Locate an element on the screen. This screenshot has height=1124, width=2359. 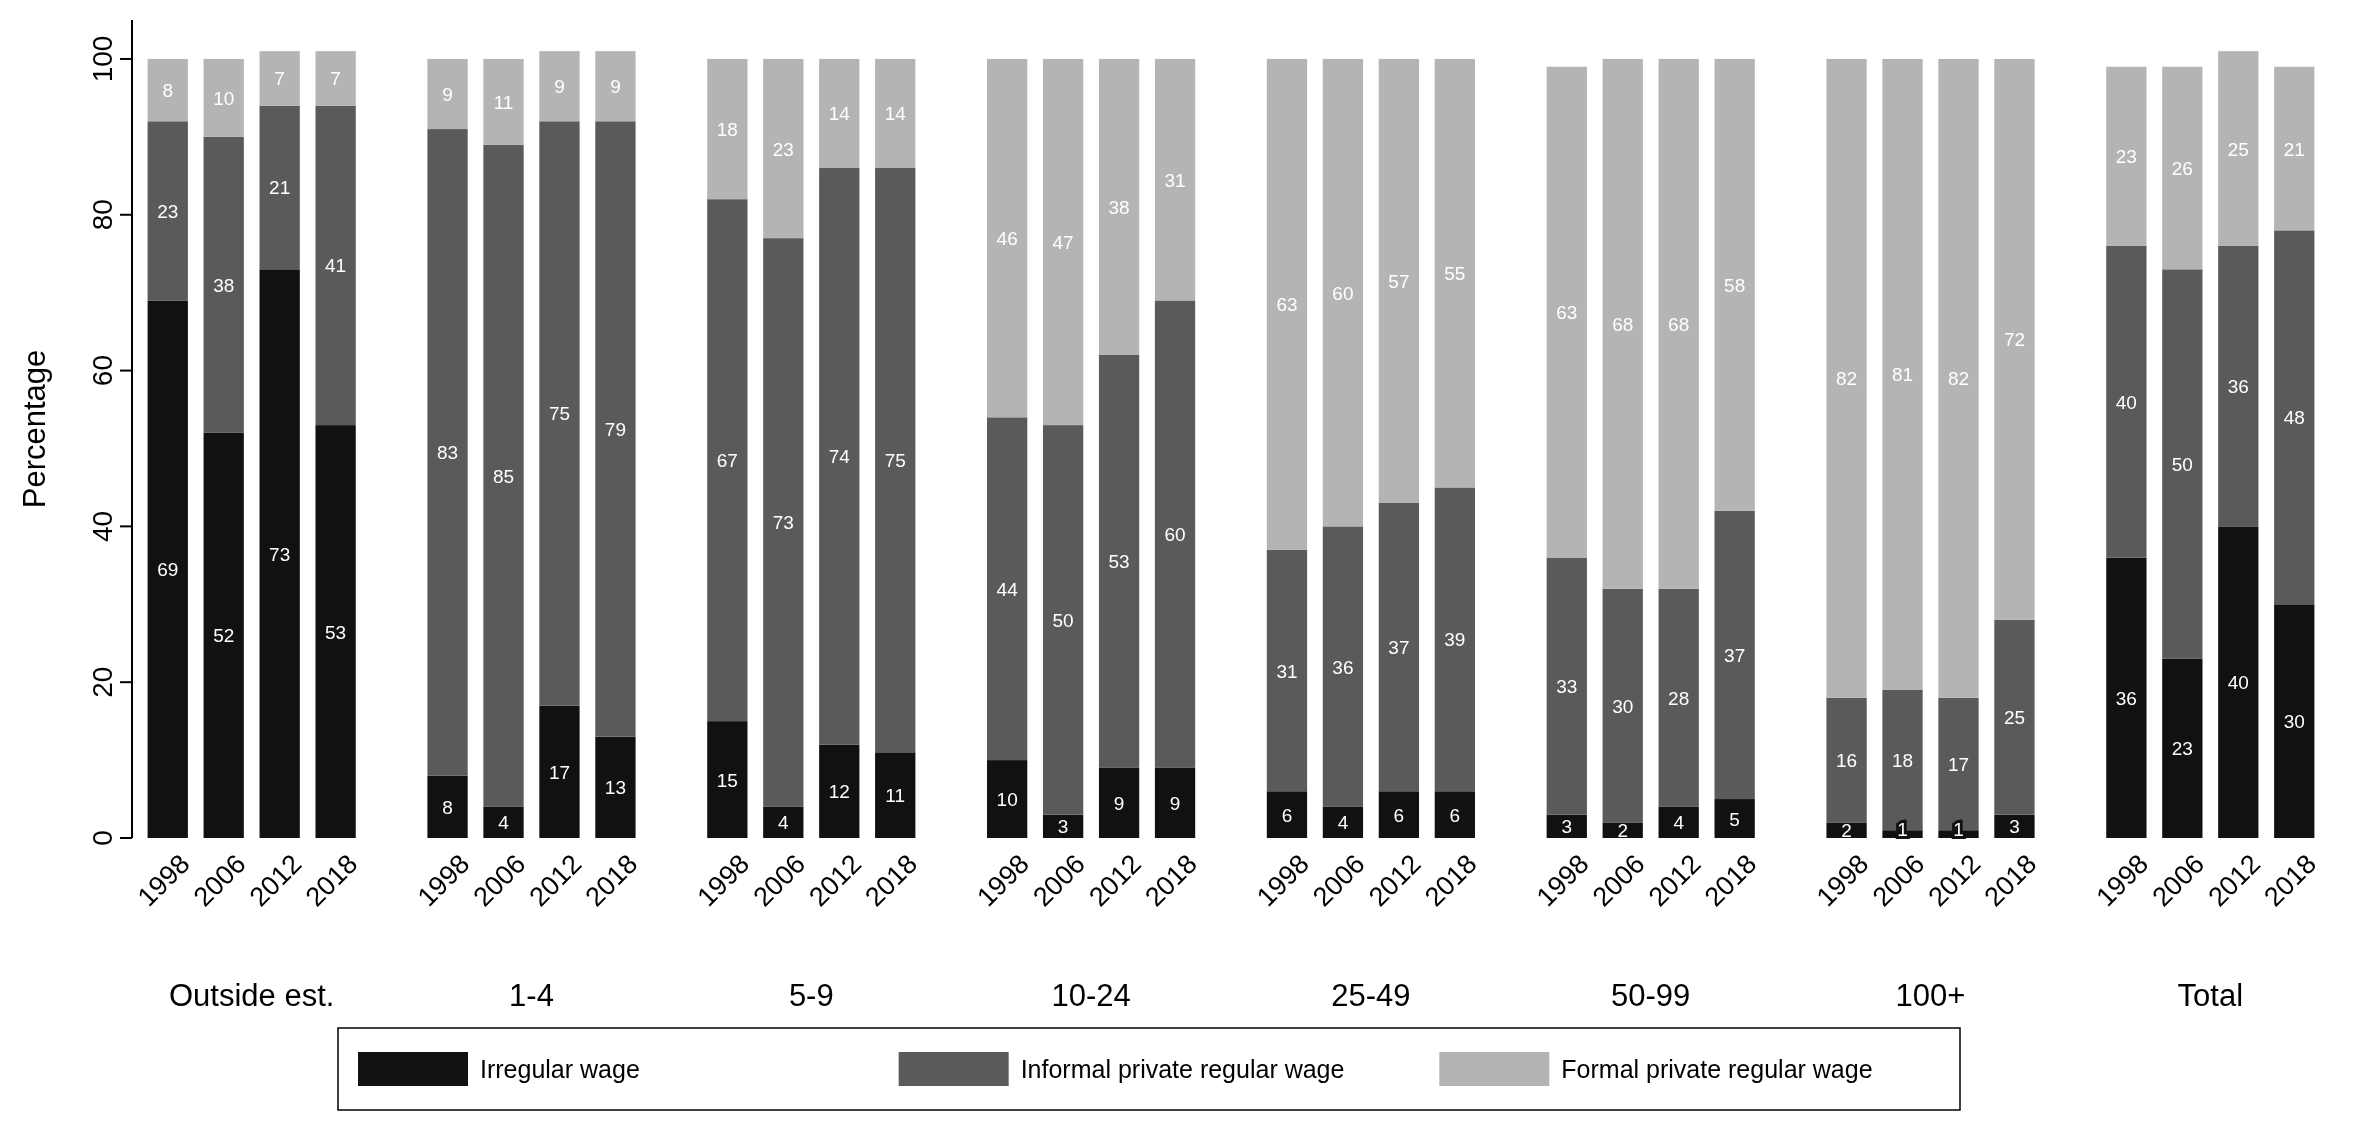
data-label: 75 is located at coordinates (895, 461).